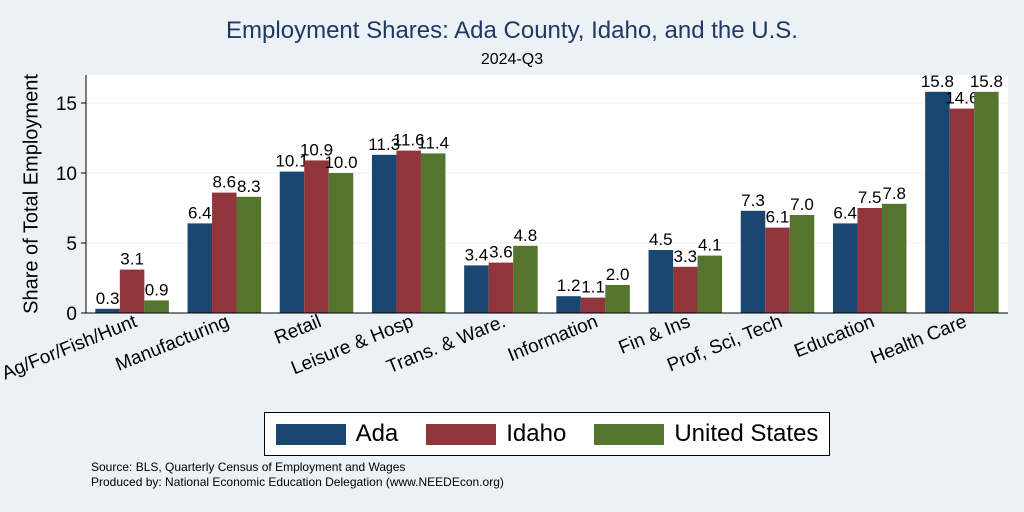  I want to click on legend: Ada Idaho United States, so click(547, 434).